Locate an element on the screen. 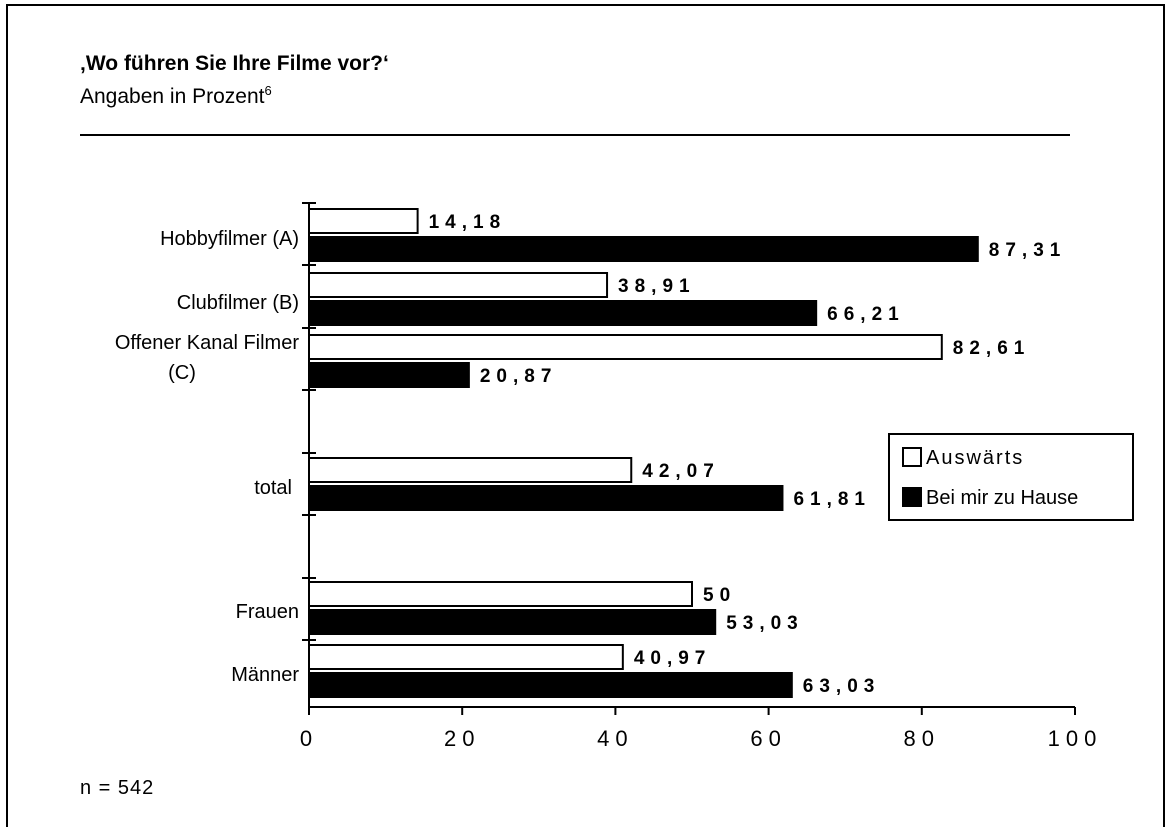 The height and width of the screenshot is (827, 1171). category-label: (C) is located at coordinates (182, 373).